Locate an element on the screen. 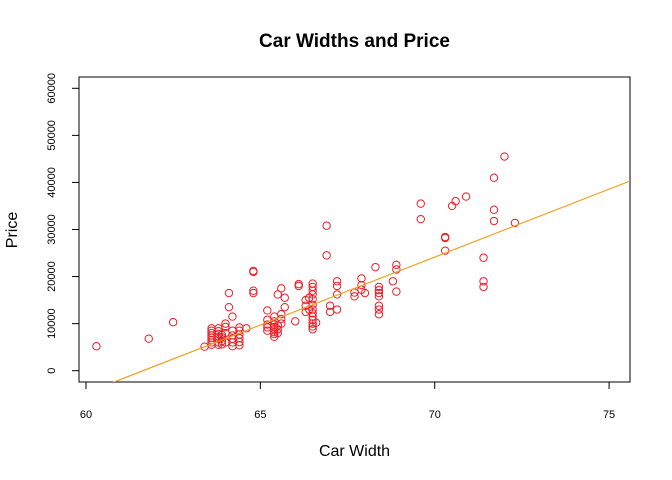 The height and width of the screenshot is (480, 672). x-axis: 60 65 70 75 is located at coordinates (347, 401).